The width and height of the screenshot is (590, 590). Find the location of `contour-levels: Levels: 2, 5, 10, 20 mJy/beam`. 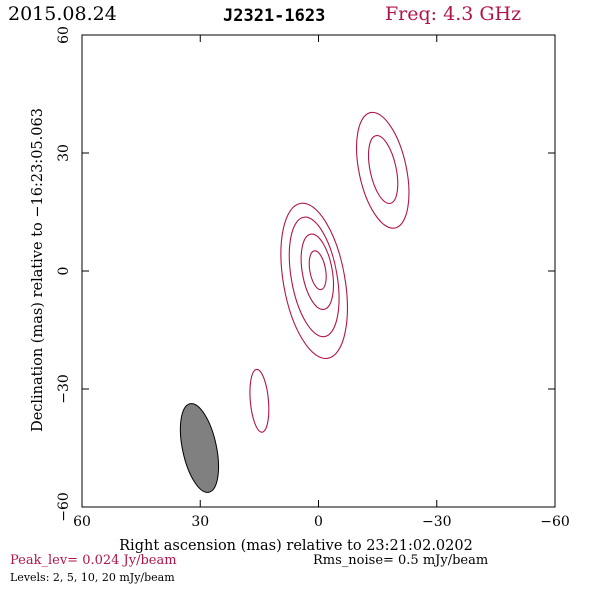

contour-levels: Levels: 2, 5, 10, 20 mJy/beam is located at coordinates (92, 577).